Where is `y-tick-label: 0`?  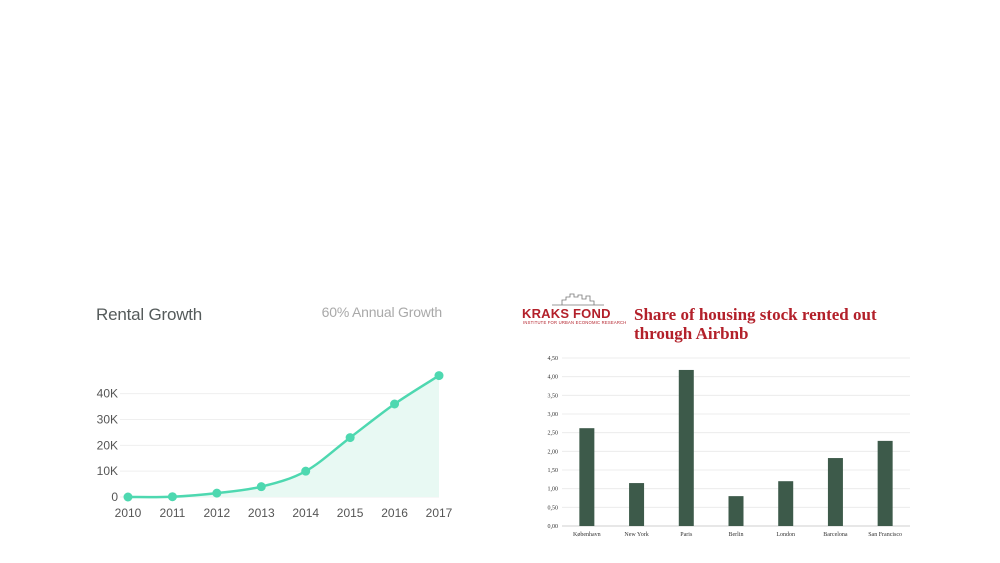 y-tick-label: 0 is located at coordinates (114, 497).